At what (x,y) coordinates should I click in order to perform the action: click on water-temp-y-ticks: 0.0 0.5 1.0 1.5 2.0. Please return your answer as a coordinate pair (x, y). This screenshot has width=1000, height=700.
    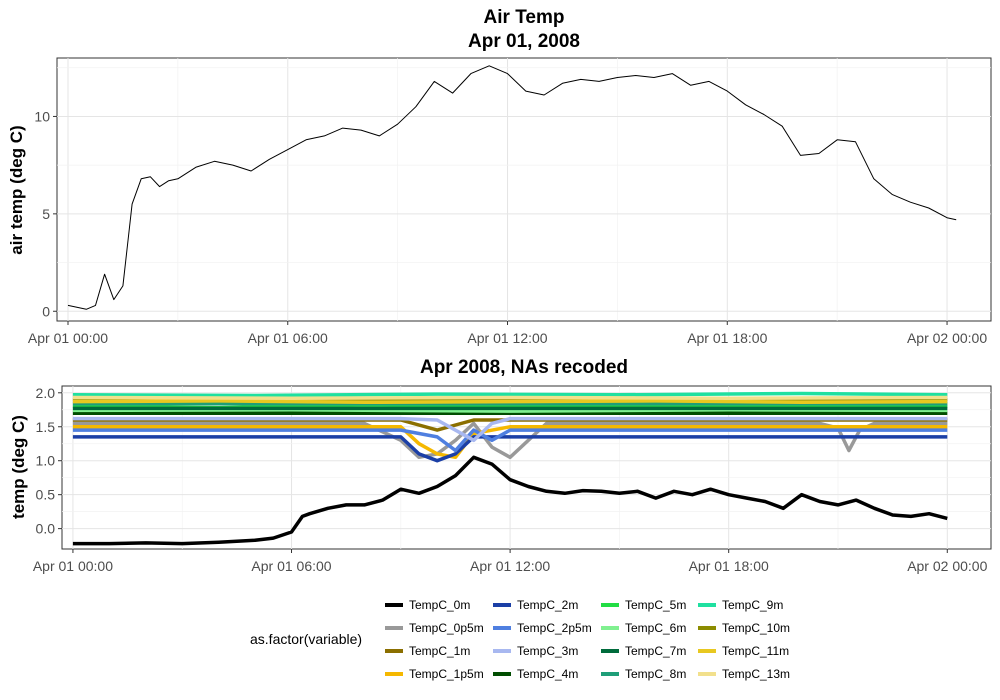
    Looking at the image, I should click on (49, 461).